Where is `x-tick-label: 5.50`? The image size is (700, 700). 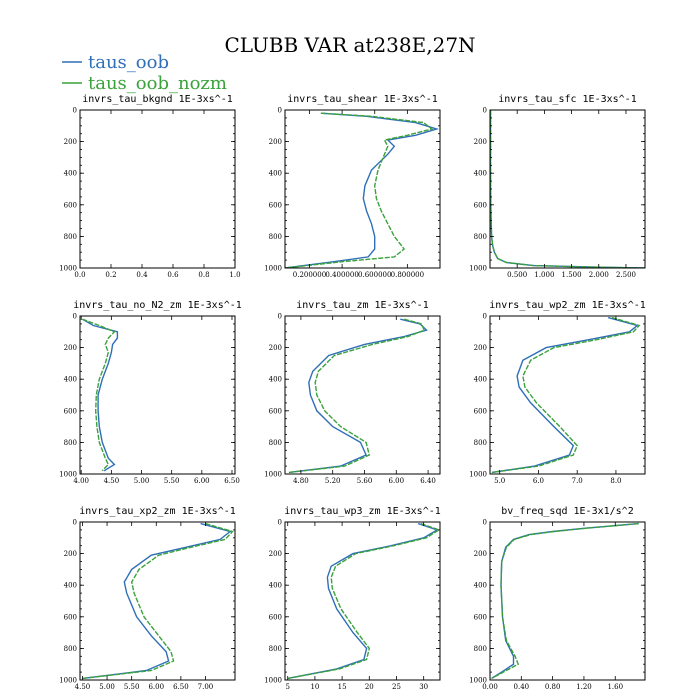
x-tick-label: 5.50 is located at coordinates (172, 481).